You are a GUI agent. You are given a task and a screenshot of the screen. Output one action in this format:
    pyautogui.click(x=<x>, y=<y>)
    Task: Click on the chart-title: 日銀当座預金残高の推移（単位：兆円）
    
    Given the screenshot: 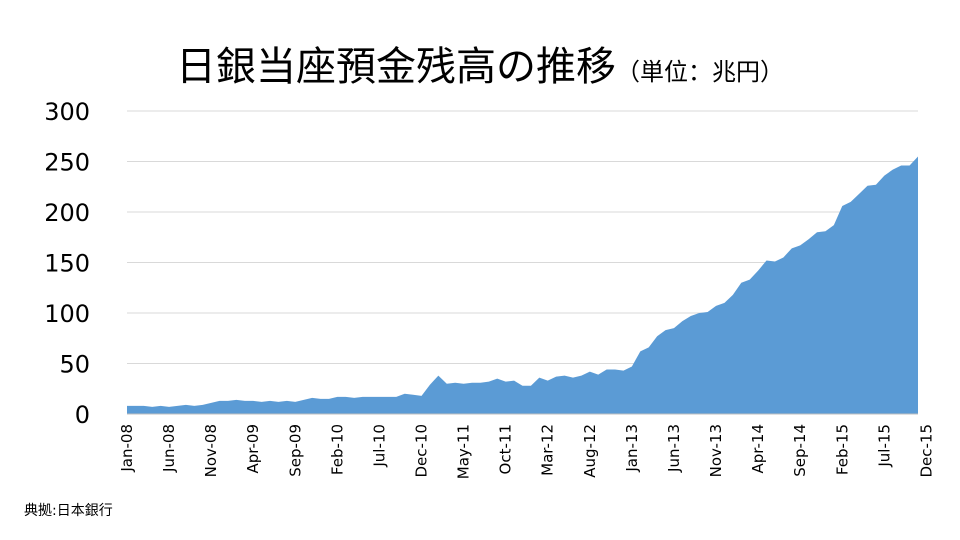 What is the action you would take?
    pyautogui.click(x=480, y=62)
    